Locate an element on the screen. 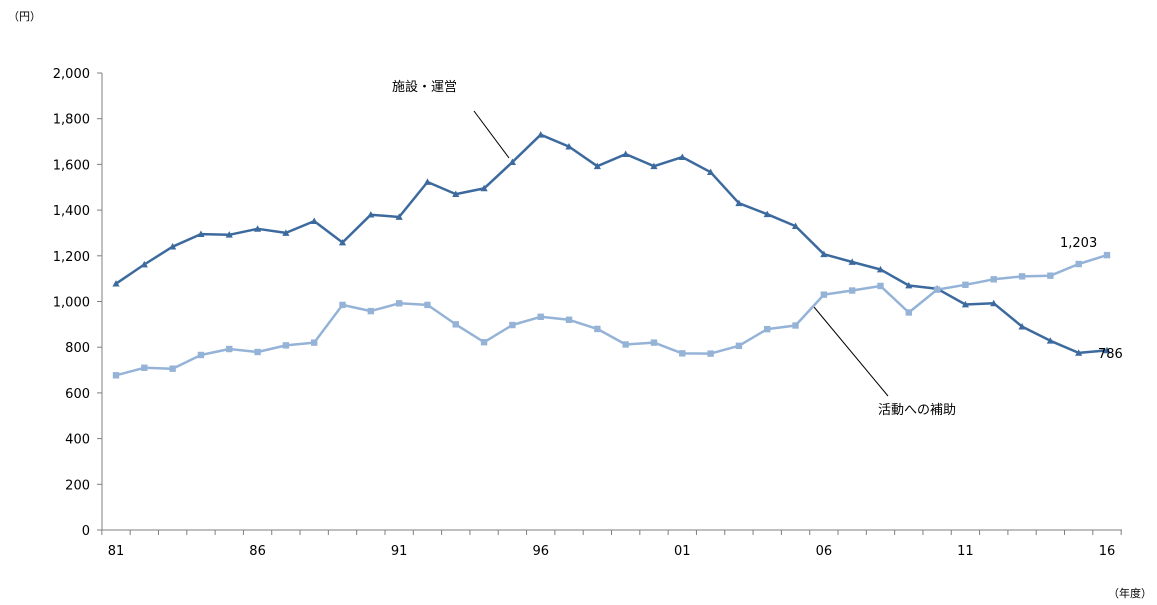 This screenshot has height=605, width=1157. x-tick-label: 81 is located at coordinates (116, 551).